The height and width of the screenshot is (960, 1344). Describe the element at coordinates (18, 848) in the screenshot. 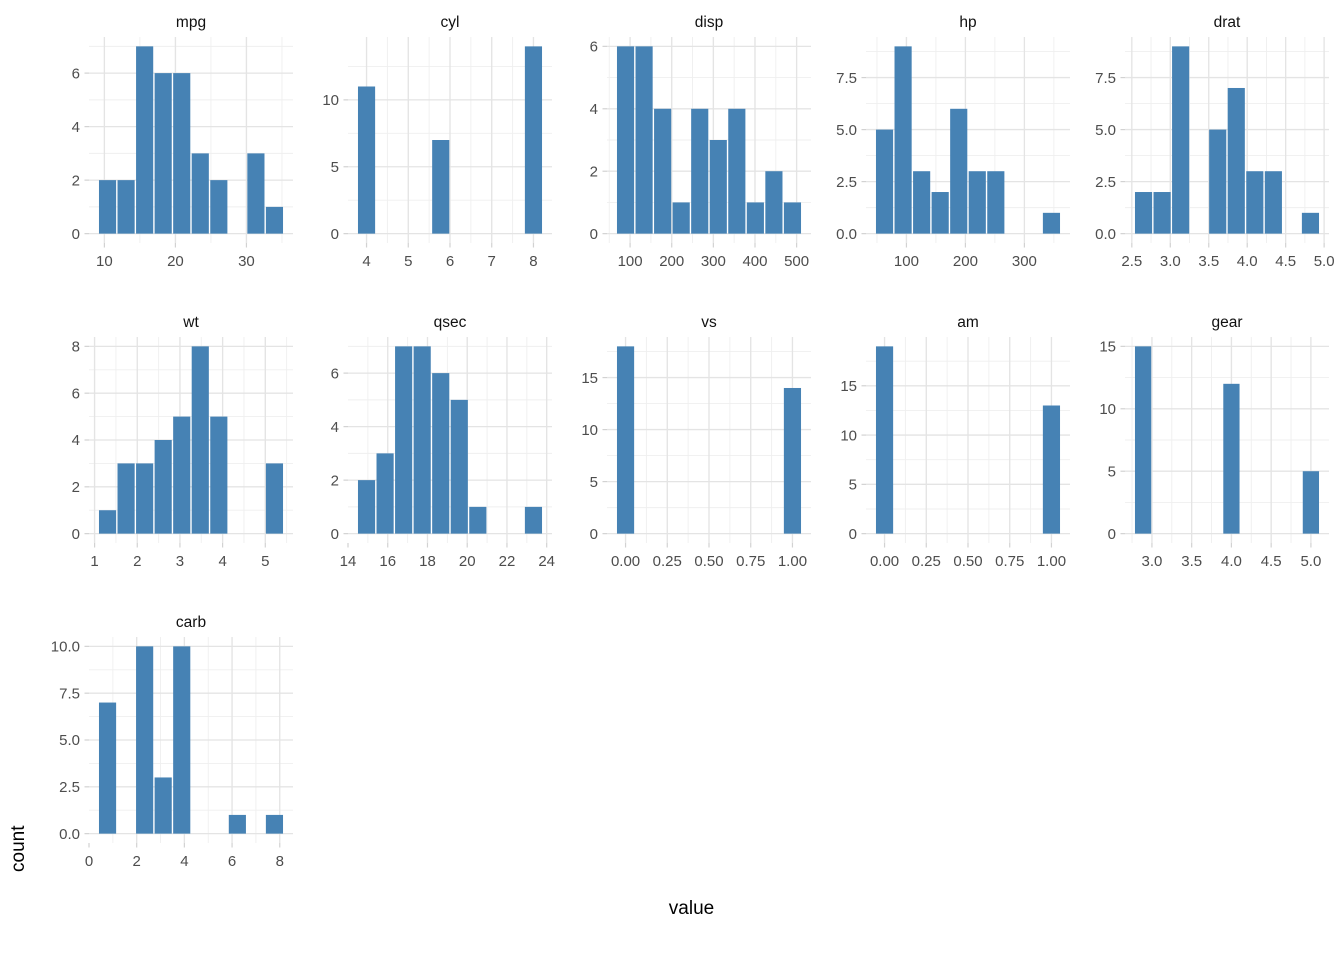

I see `y-axis-title: count` at that location.